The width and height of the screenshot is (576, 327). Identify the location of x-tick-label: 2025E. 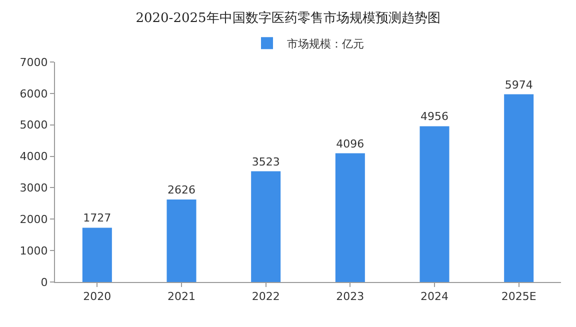
(518, 297).